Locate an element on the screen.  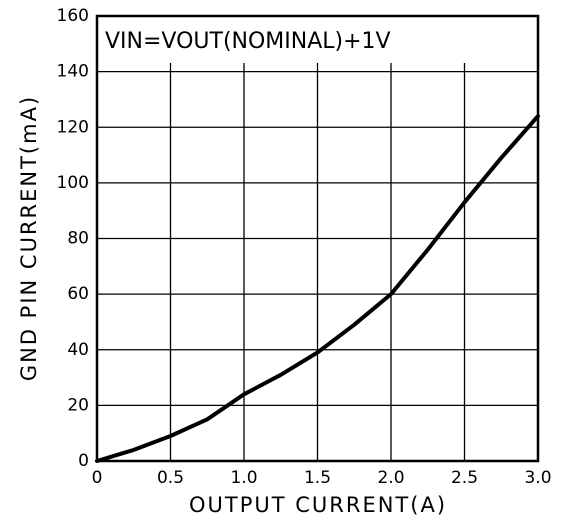
x-axis-title: OUTPUT CURRENT(A) is located at coordinates (318, 505).